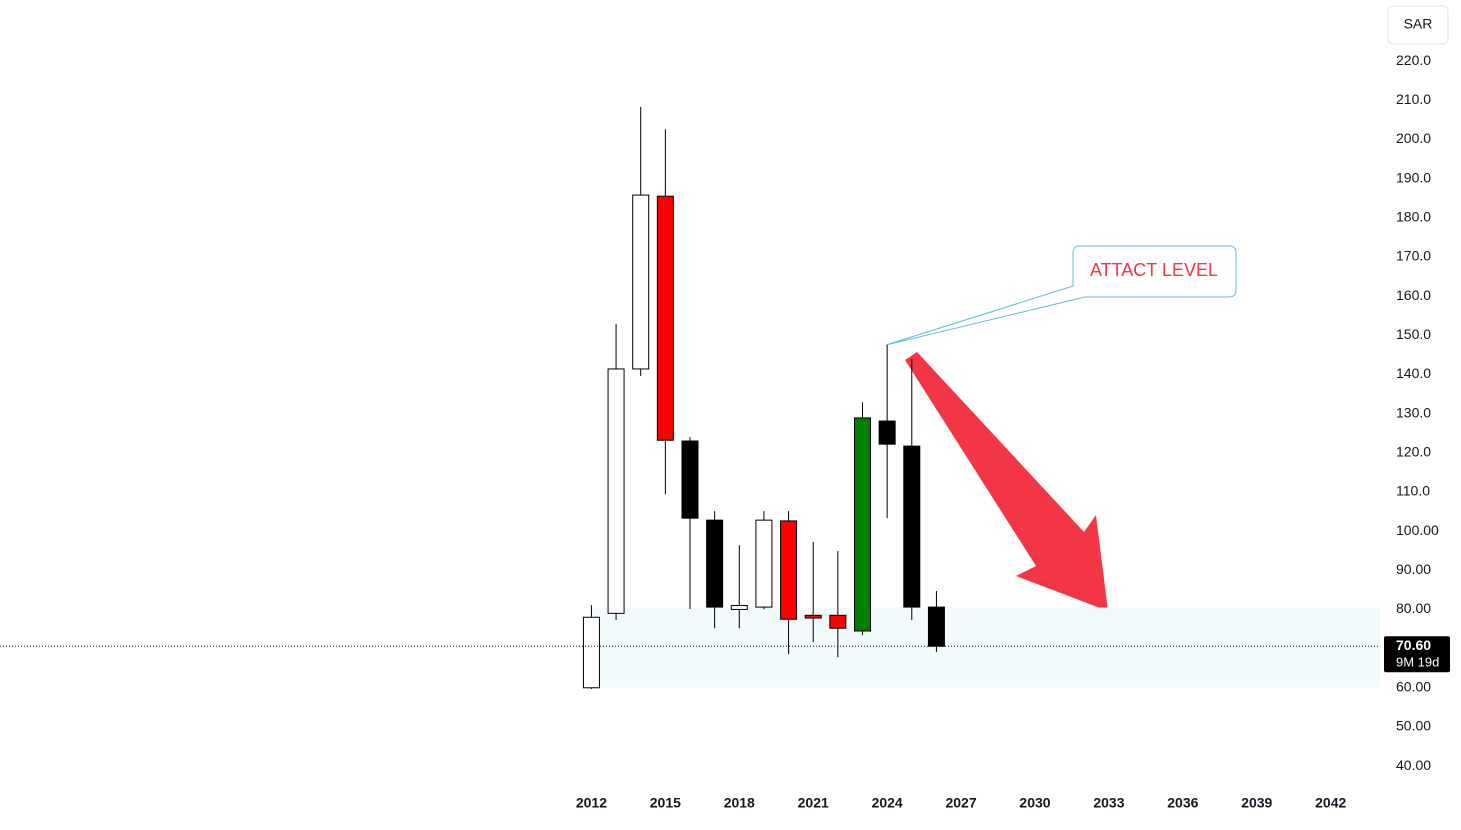 This screenshot has width=1461, height=830. What do you see at coordinates (887, 803) in the screenshot?
I see `x-tick-label: 2024` at bounding box center [887, 803].